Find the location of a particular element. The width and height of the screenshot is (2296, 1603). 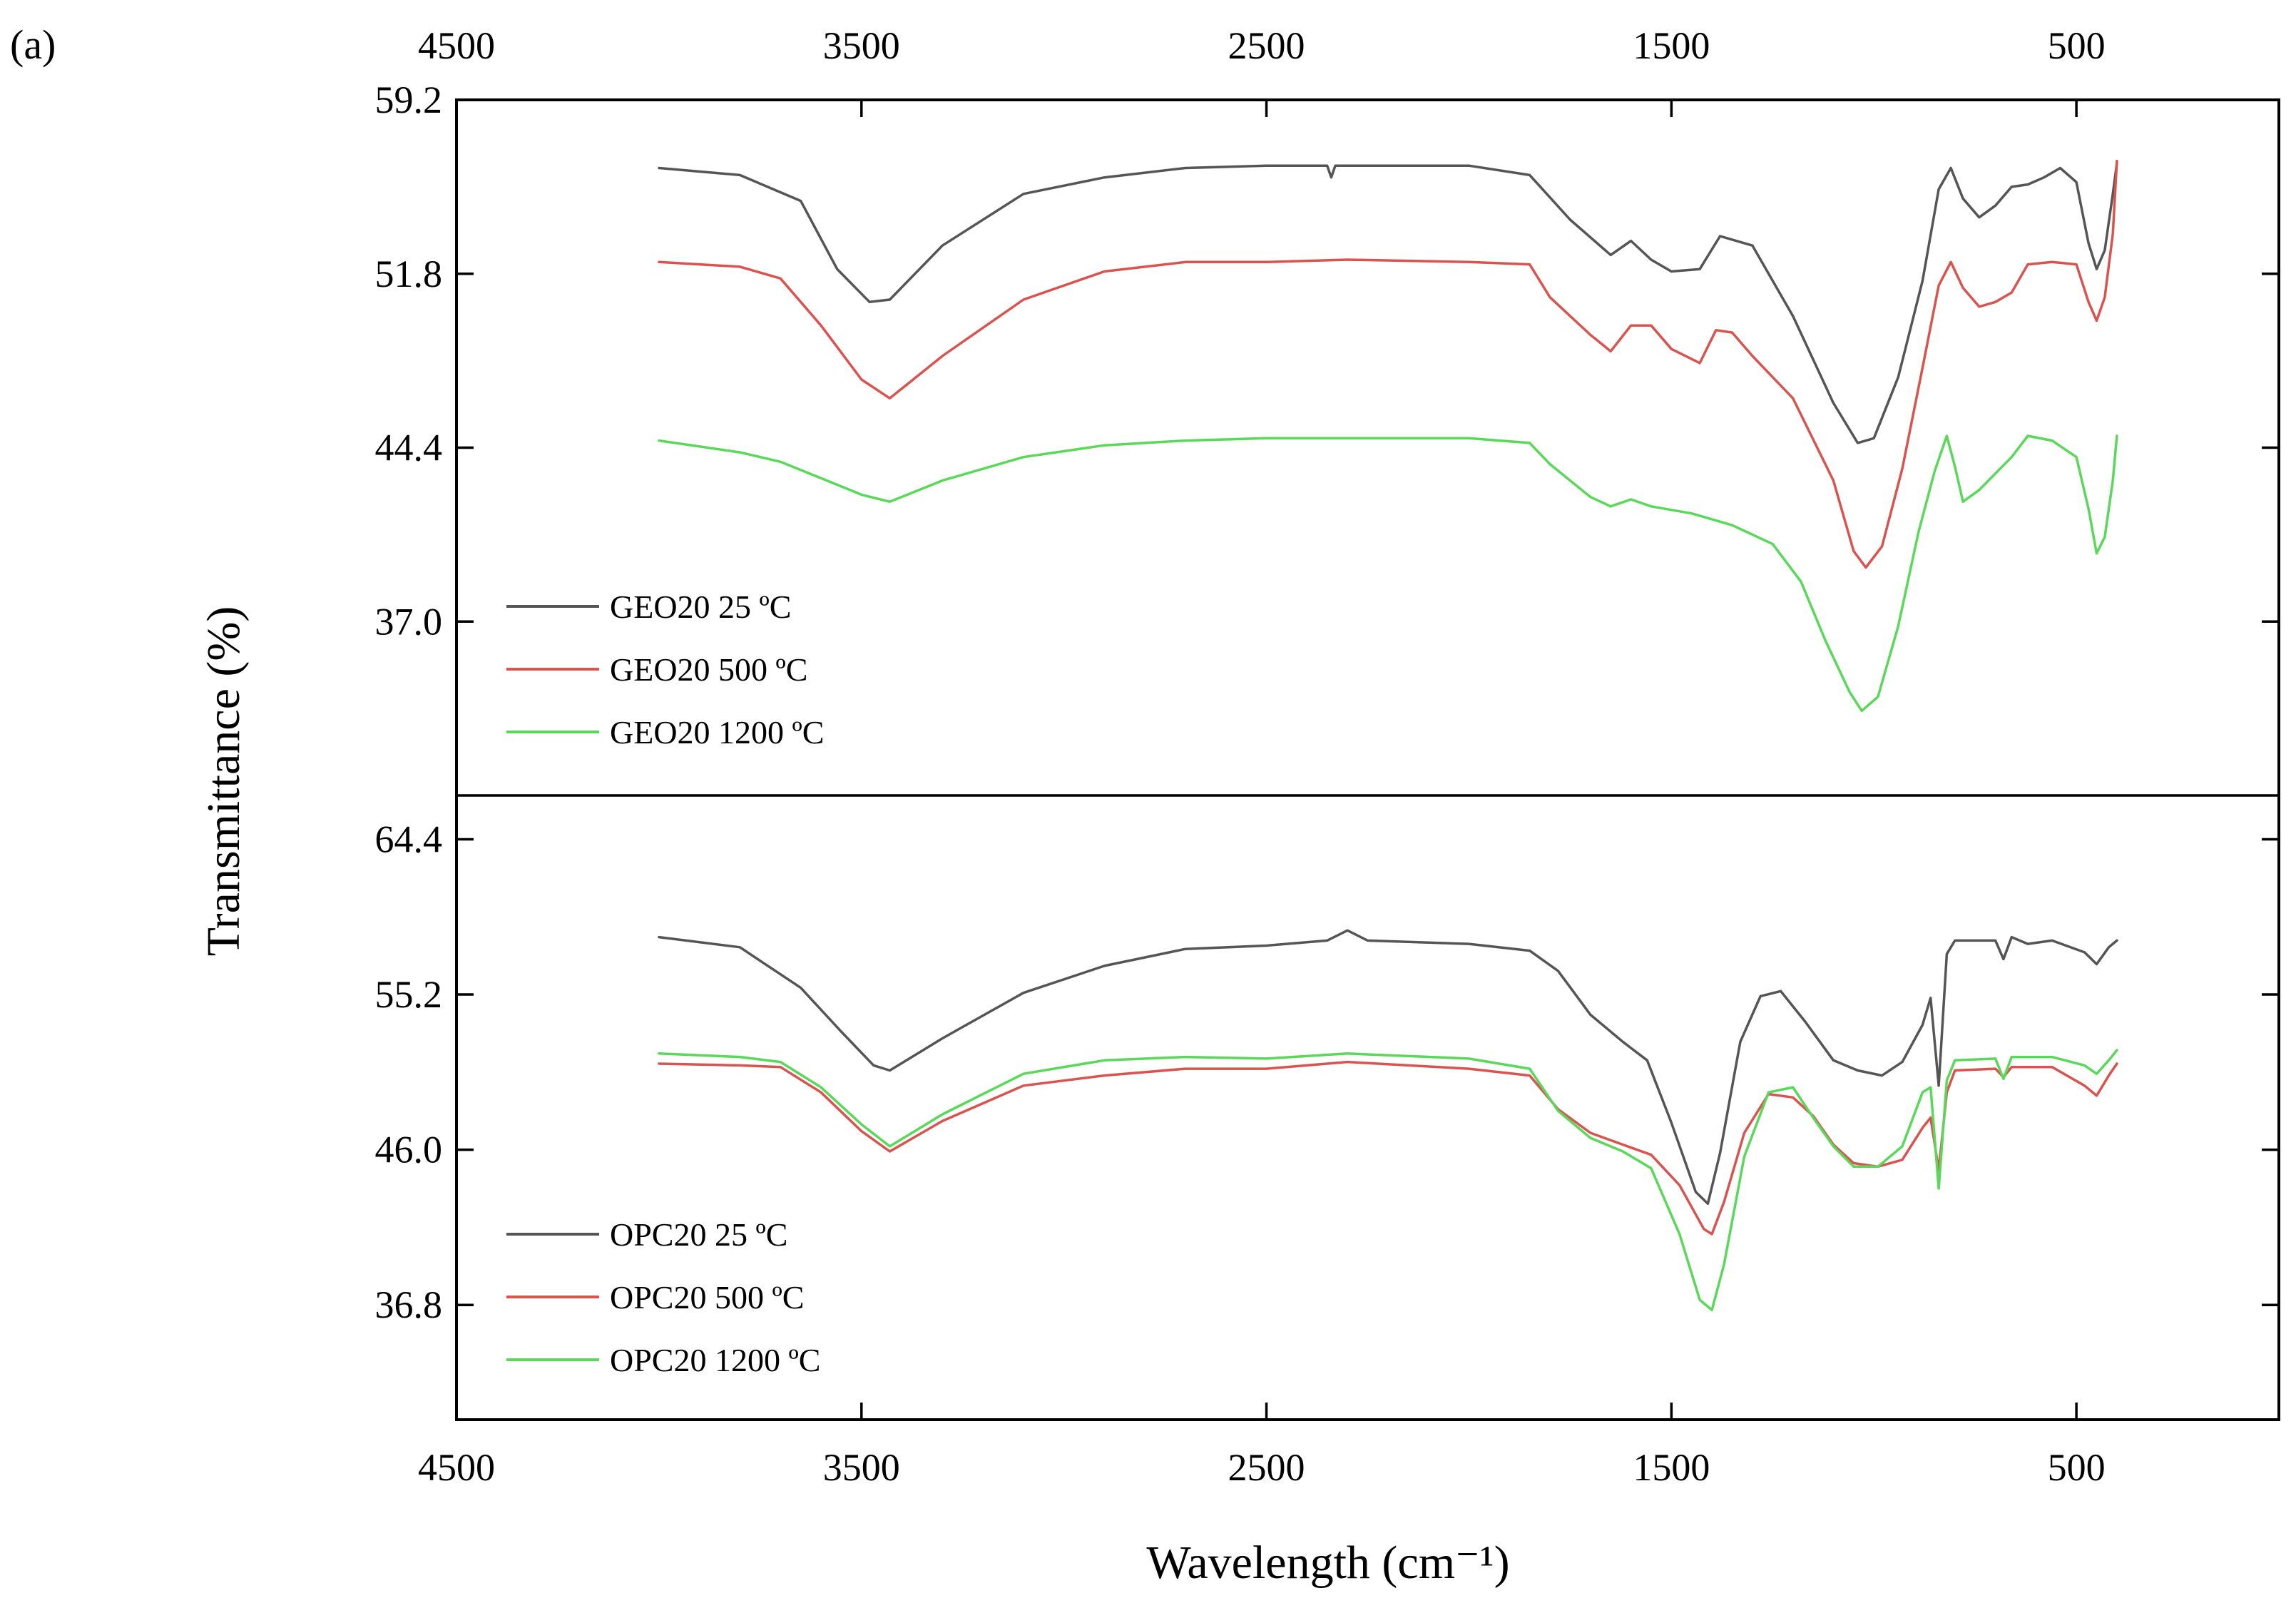

y-tick-label: 36.8 is located at coordinates (409, 1304).